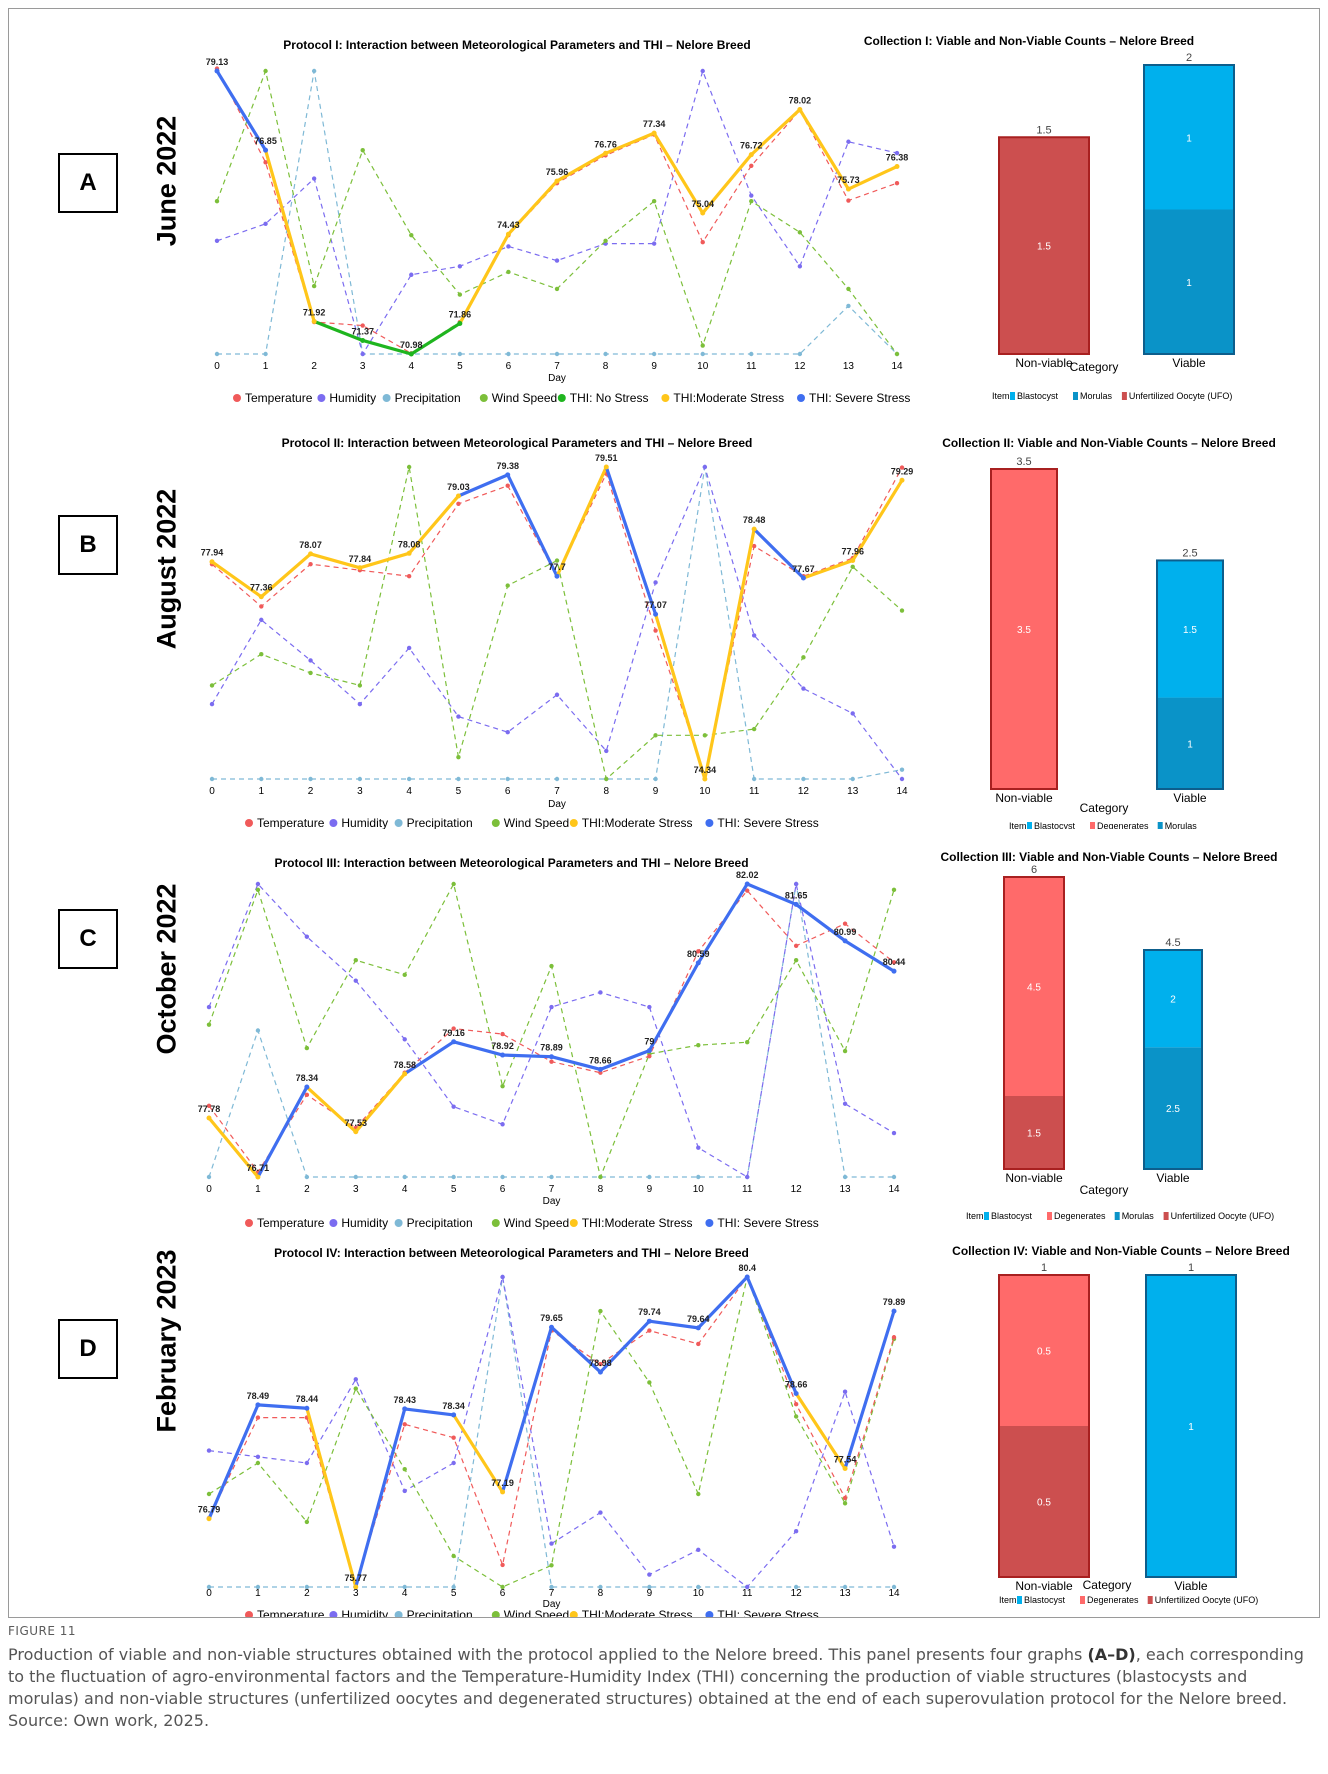 The image size is (1328, 1774). I want to click on thi-data-label: 77.78, so click(209, 1109).